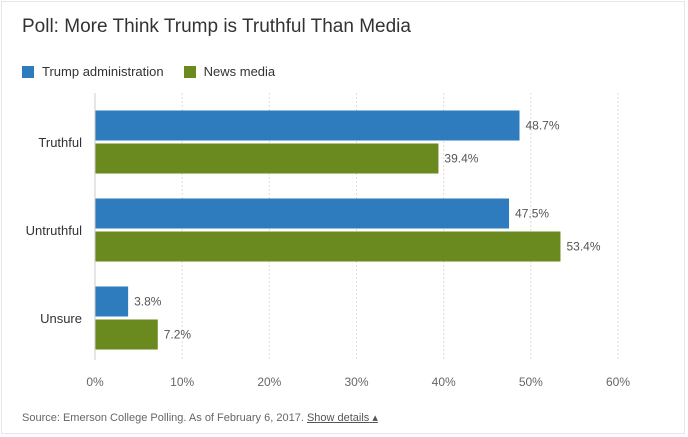 This screenshot has height=437, width=688. What do you see at coordinates (103, 71) in the screenshot?
I see `legend-label-trump: Trump administration` at bounding box center [103, 71].